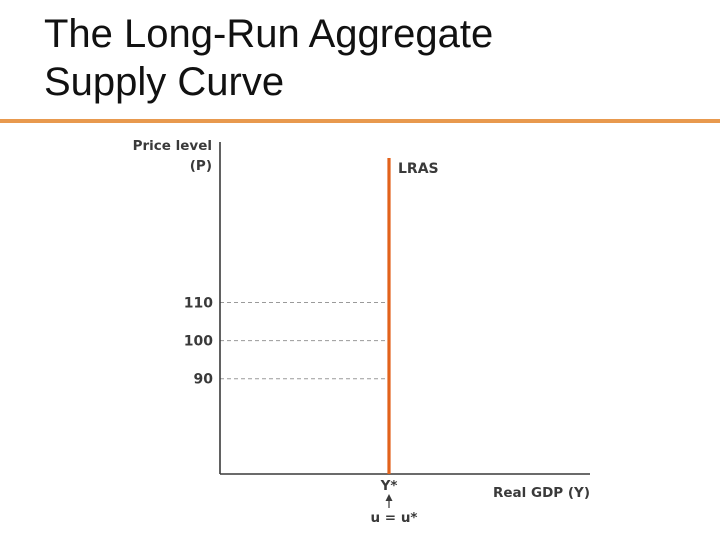 This screenshot has height=540, width=720. What do you see at coordinates (198, 303) in the screenshot?
I see `y-tick-label-110: 110` at bounding box center [198, 303].